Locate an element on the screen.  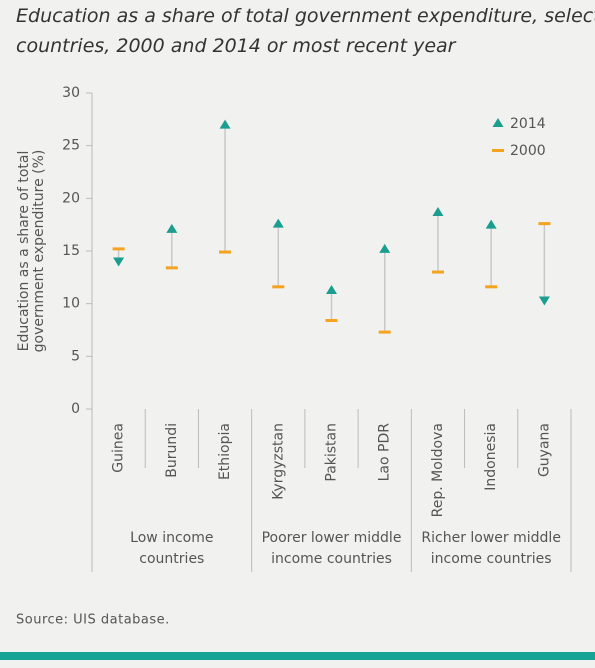
y-tick-label: 10 is located at coordinates (71, 304).